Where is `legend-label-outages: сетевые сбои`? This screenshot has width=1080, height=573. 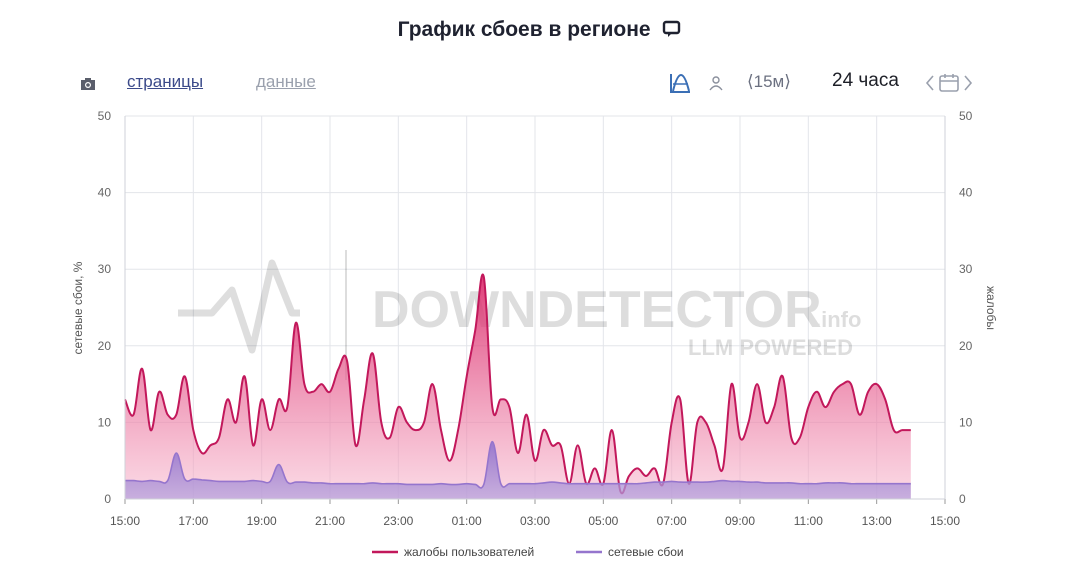 legend-label-outages: сетевые сбои is located at coordinates (646, 552).